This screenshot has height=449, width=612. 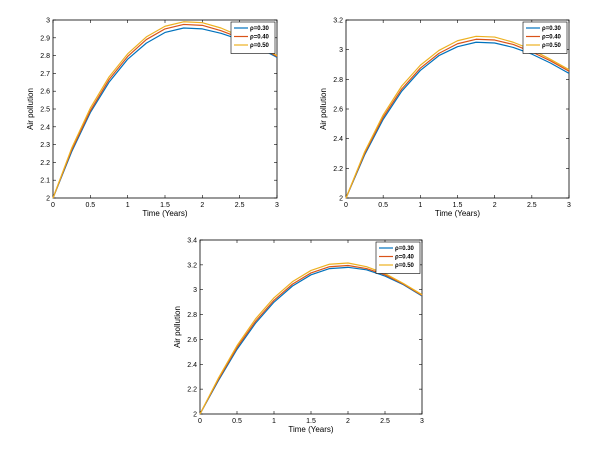 I want to click on y-tick-label: 2.3, so click(x=45, y=145).